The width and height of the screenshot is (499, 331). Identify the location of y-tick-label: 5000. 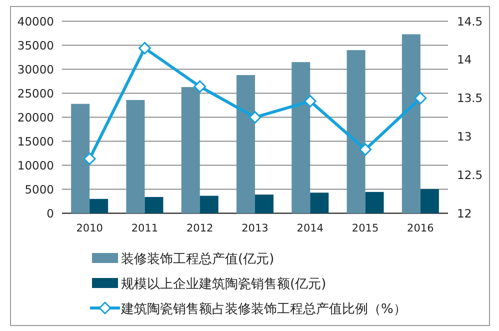
(39, 189).